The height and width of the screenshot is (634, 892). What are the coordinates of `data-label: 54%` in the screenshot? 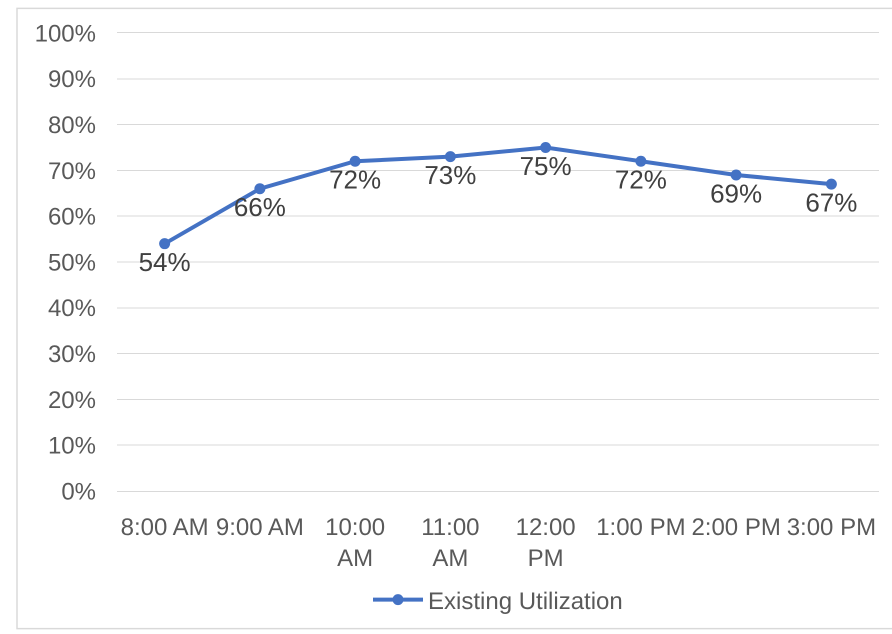 It's located at (164, 262).